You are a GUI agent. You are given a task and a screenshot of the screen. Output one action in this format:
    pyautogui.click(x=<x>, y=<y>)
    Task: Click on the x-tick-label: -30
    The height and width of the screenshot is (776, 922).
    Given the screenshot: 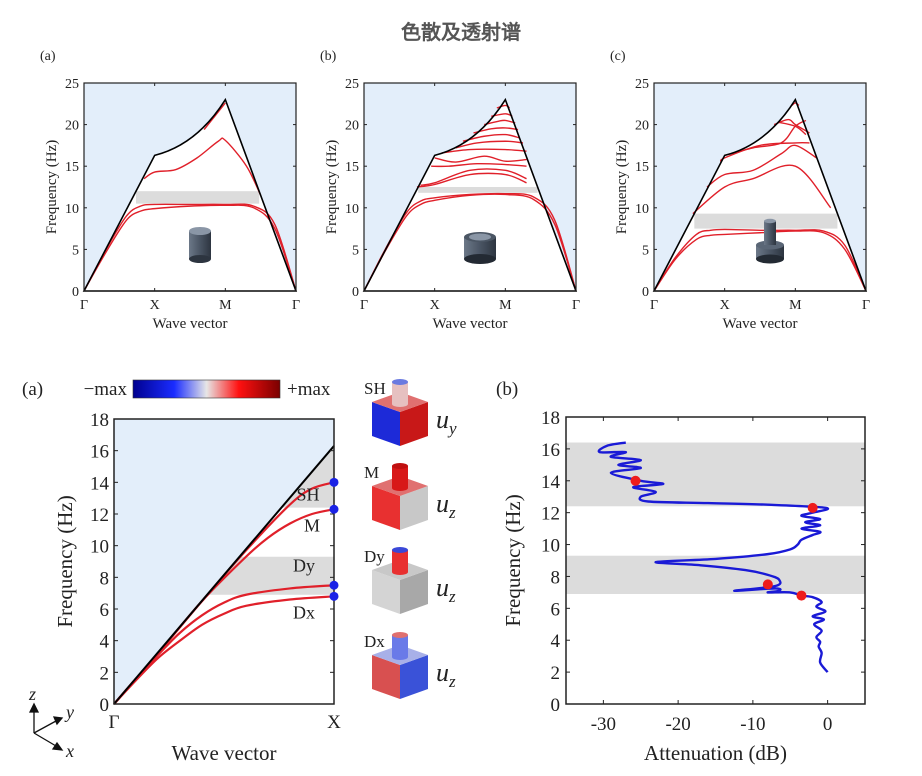 What is the action you would take?
    pyautogui.click(x=603, y=724)
    